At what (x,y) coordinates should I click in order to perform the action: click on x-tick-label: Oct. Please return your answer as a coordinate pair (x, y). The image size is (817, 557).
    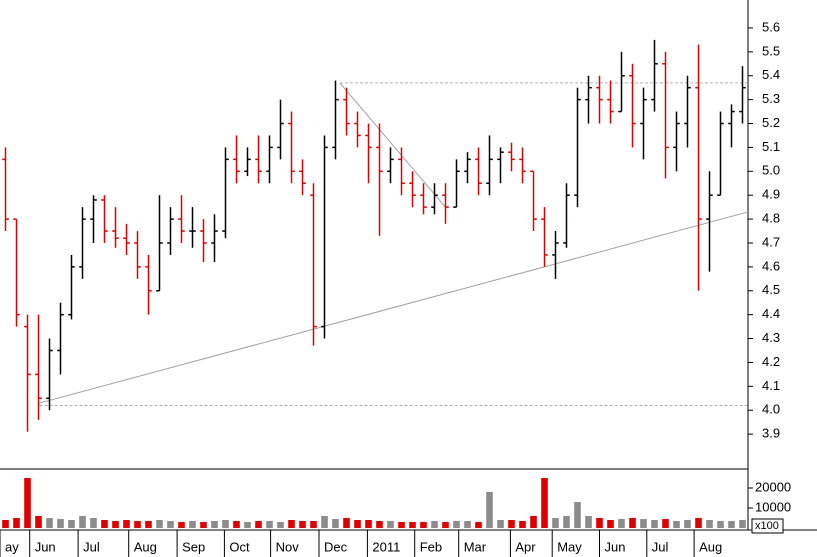
    Looking at the image, I should click on (239, 546).